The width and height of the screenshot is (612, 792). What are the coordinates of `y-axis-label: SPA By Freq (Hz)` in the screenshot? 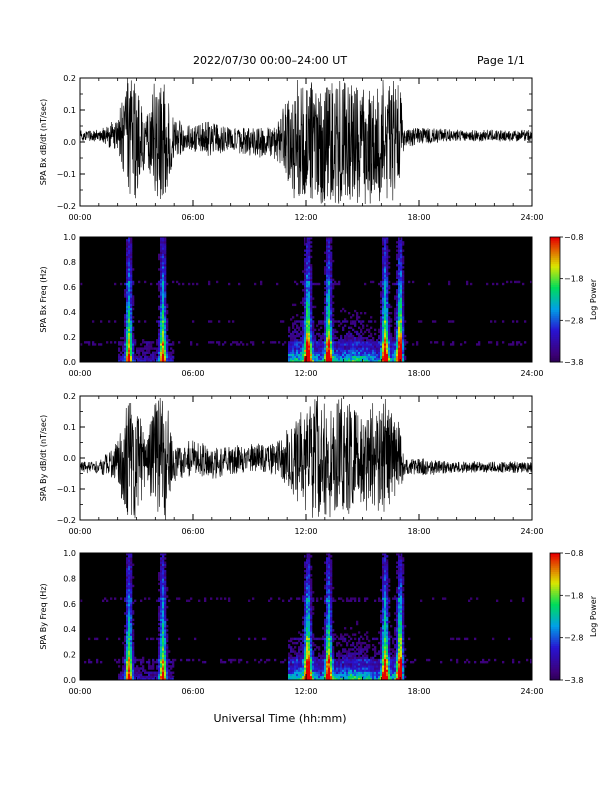 It's located at (43, 616).